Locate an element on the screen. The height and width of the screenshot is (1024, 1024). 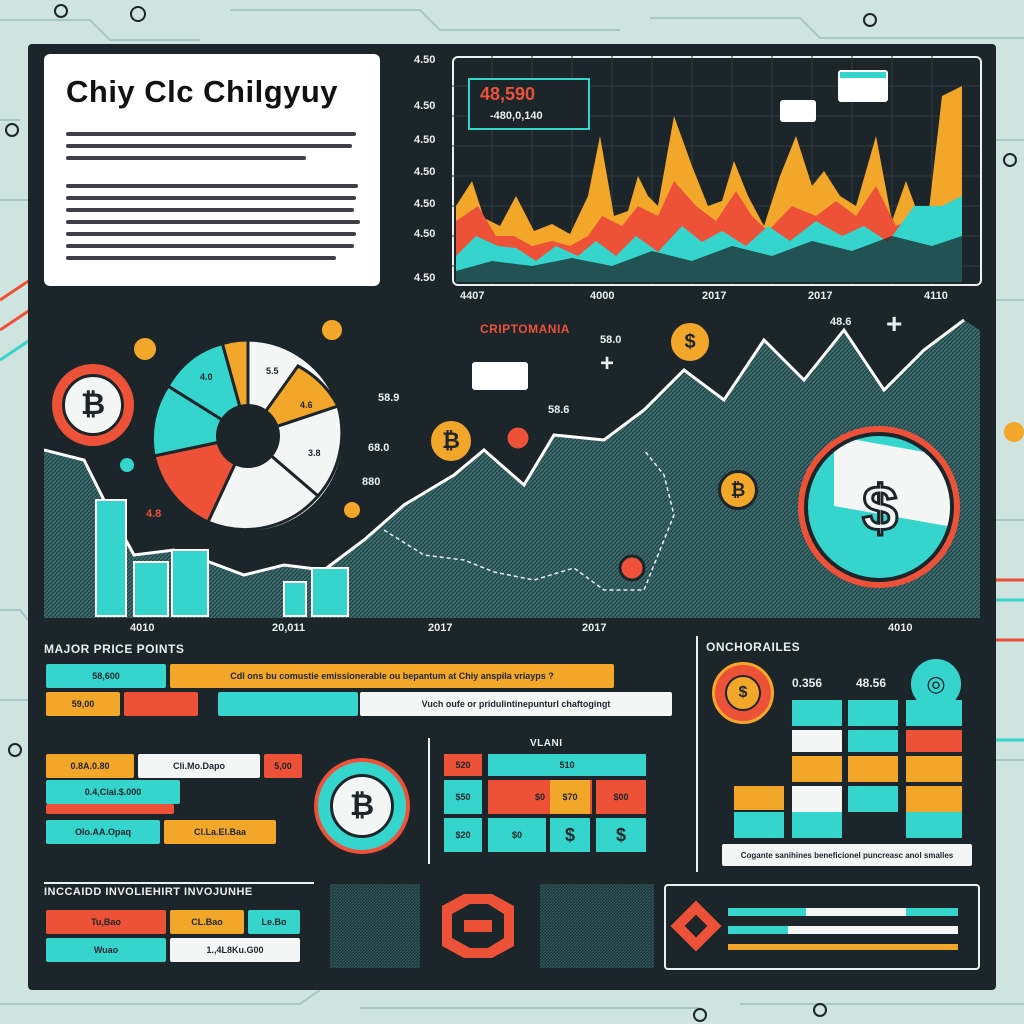
orders-value: 0.356 is located at coordinates (807, 683).